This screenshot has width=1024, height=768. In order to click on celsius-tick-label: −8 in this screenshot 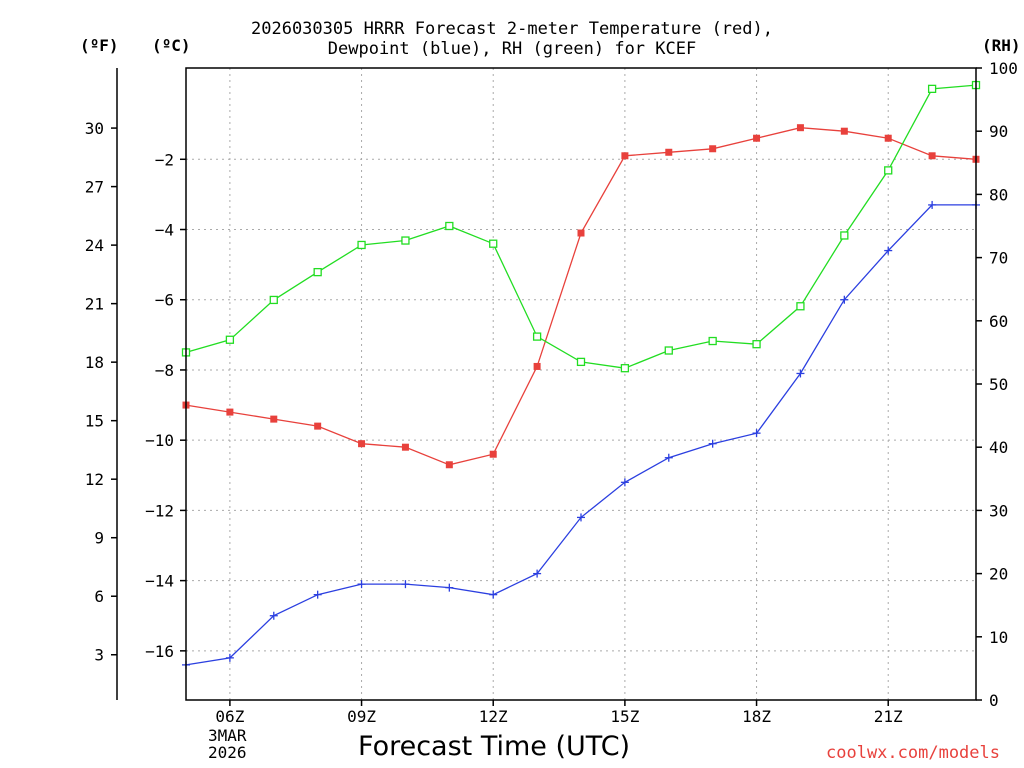, I will do `click(164, 370)`.